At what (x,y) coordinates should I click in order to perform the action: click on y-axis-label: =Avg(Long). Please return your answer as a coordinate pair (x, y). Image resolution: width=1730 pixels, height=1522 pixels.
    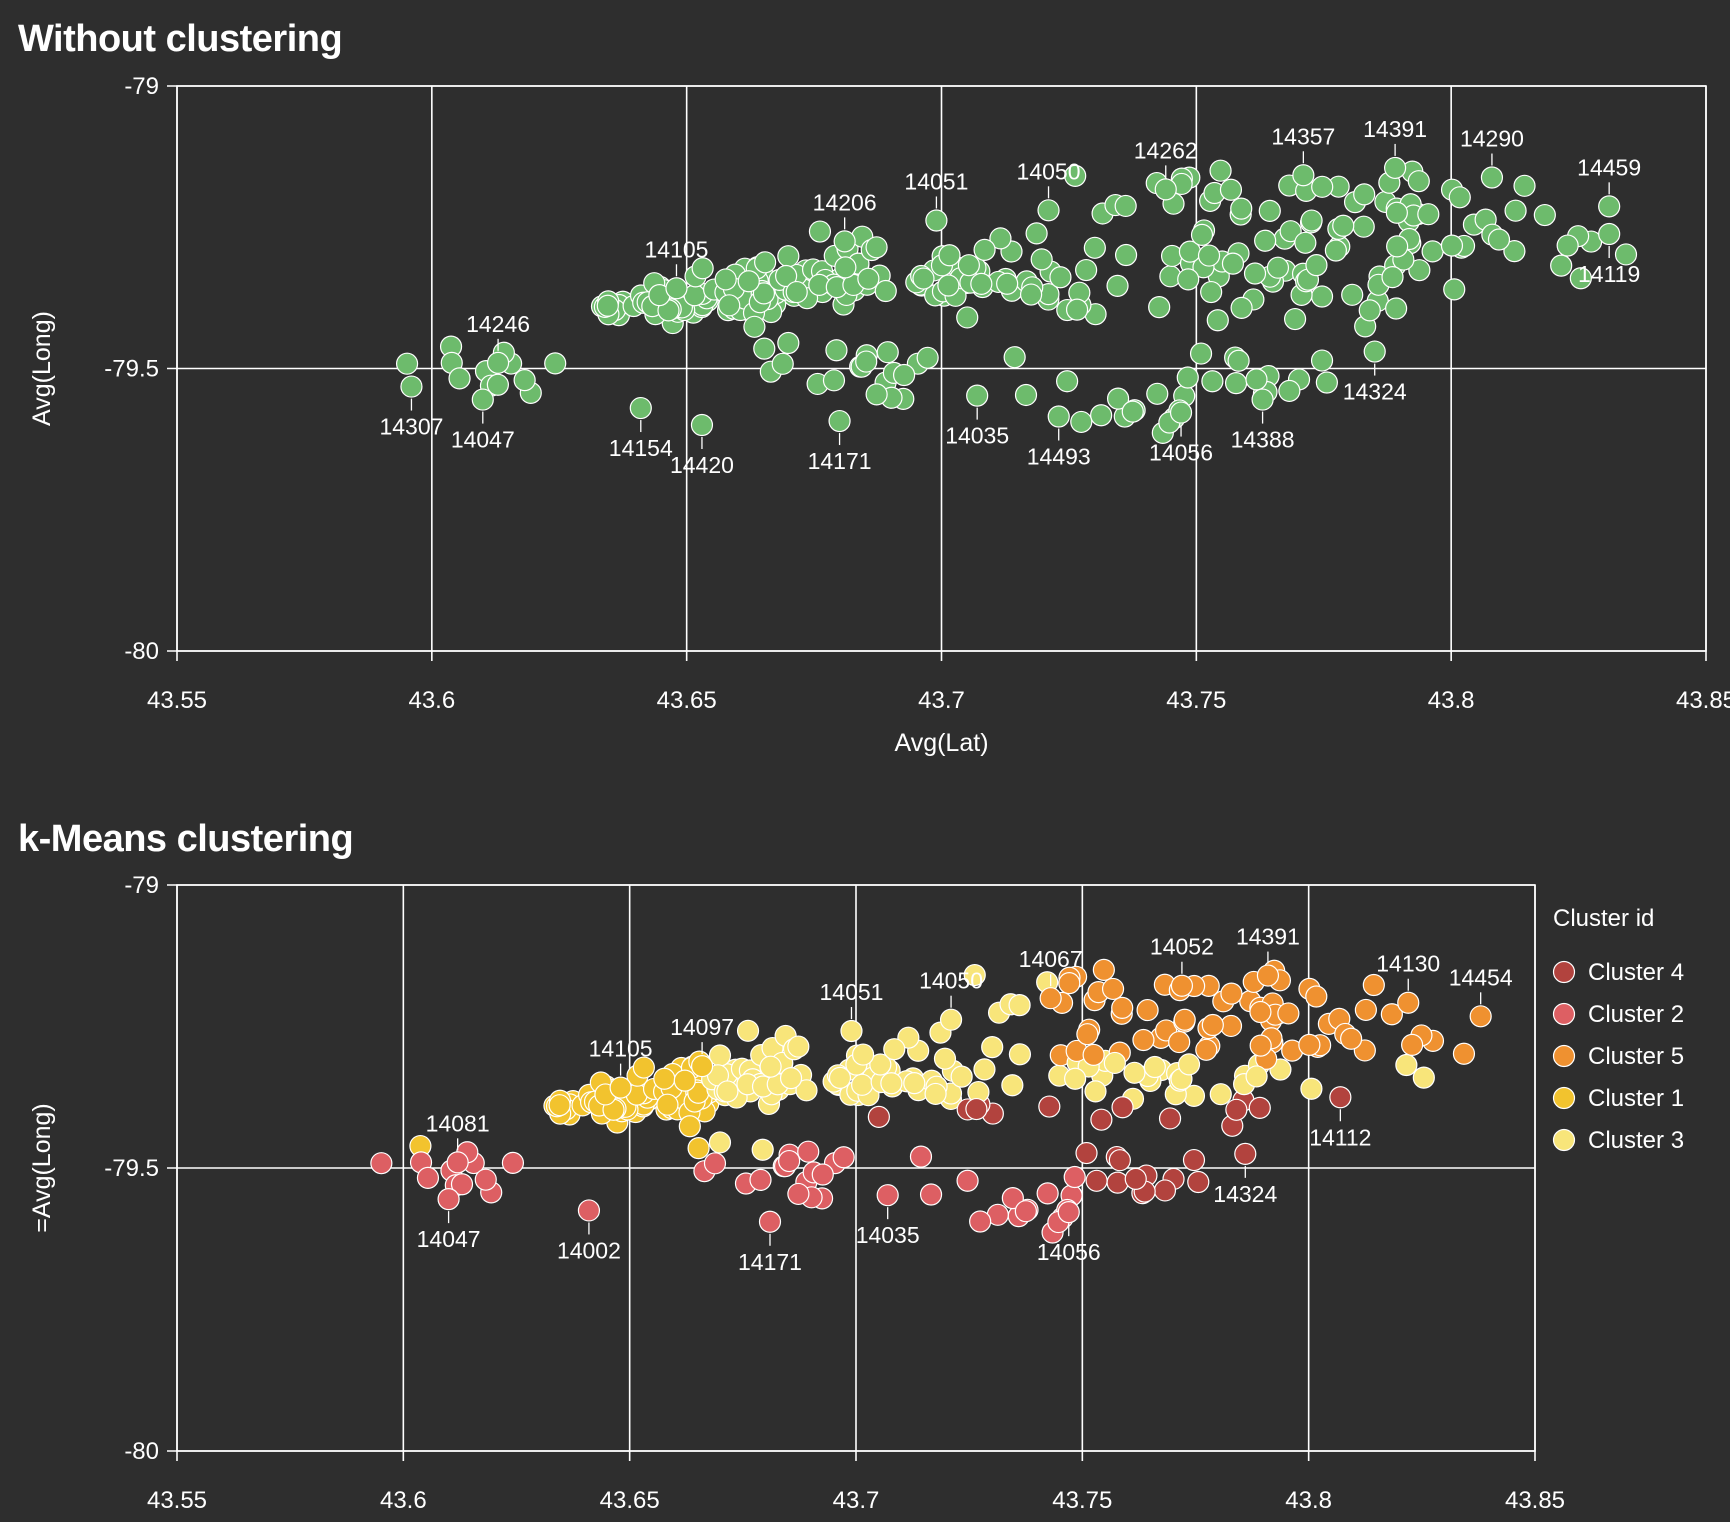
    Looking at the image, I should click on (42, 1168).